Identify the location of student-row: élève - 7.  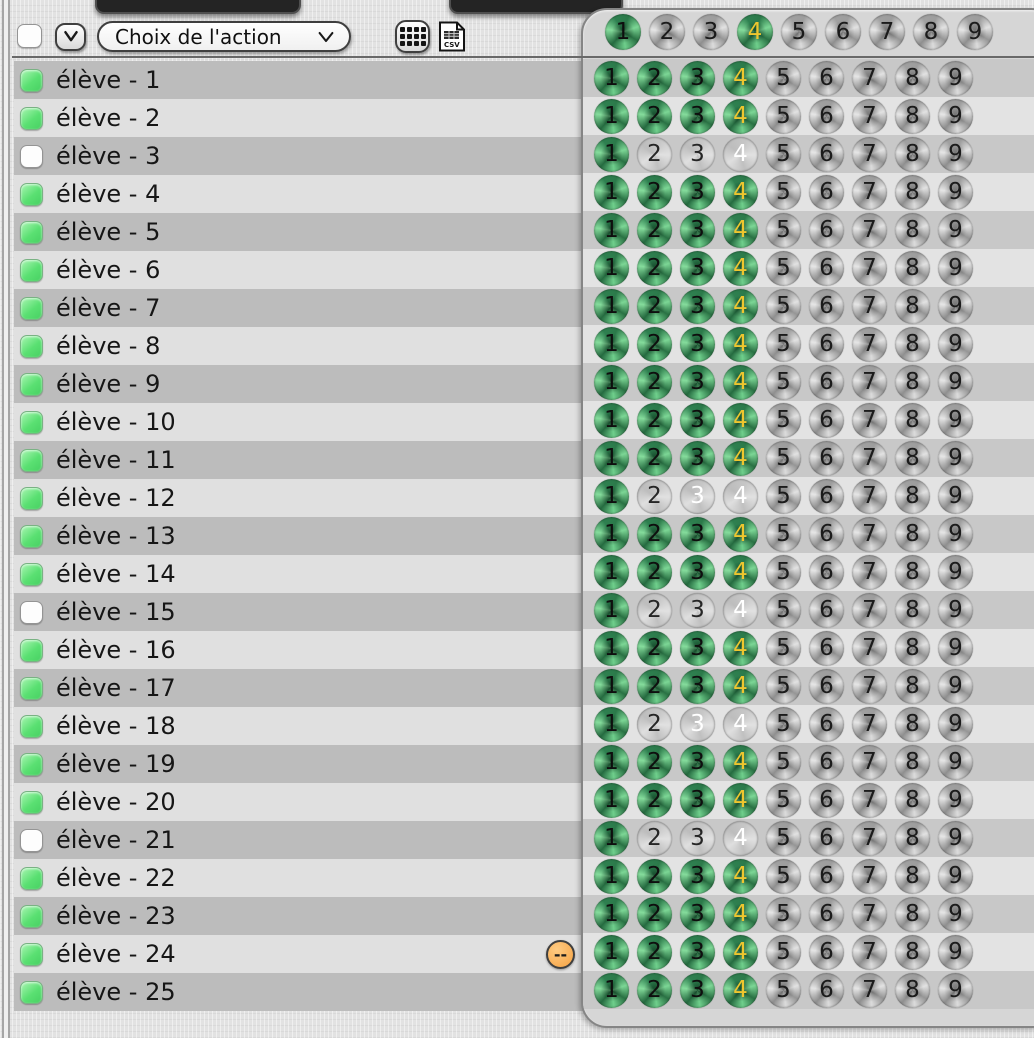
(298, 308).